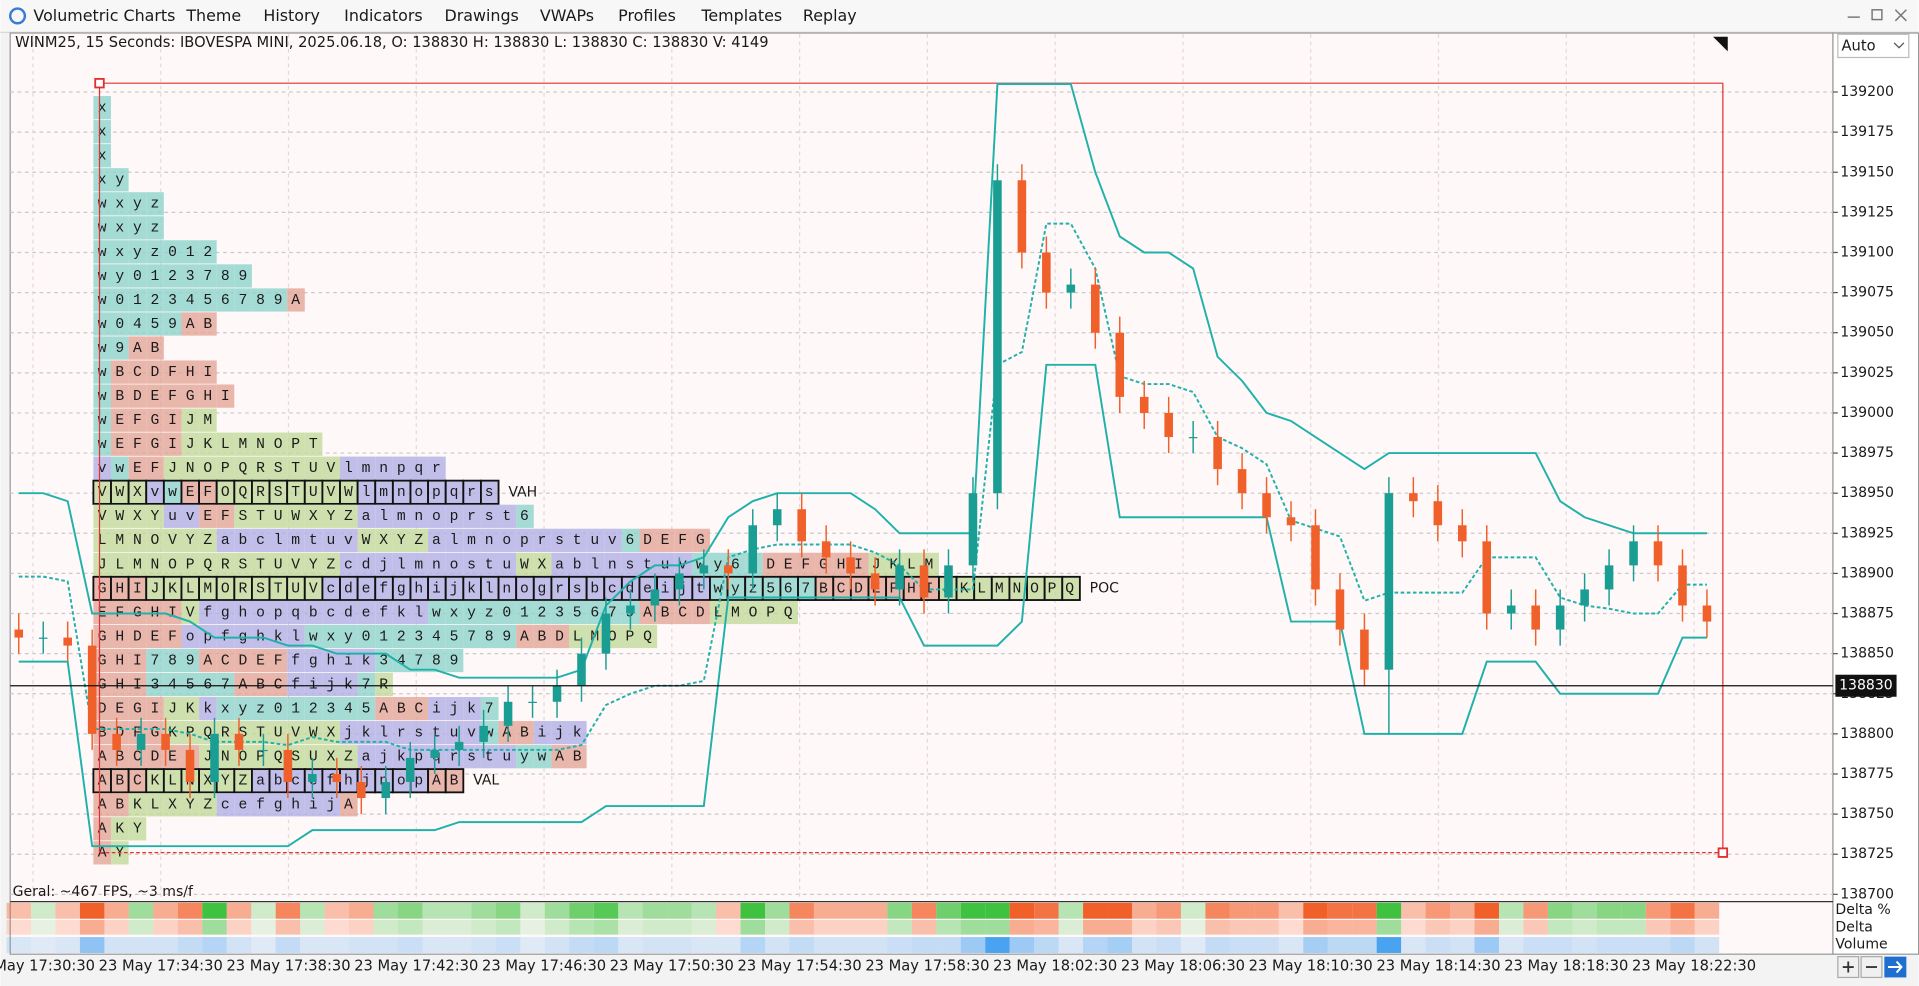 Image resolution: width=1919 pixels, height=986 pixels. Describe the element at coordinates (161, 965) in the screenshot. I see `x-tick-label: 23 May 17:34:30` at that location.